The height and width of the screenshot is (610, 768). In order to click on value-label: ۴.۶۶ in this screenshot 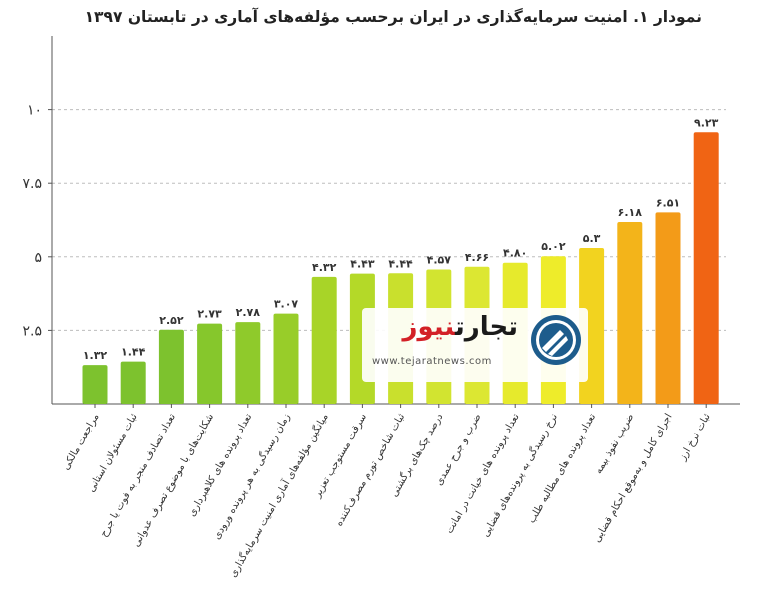, I will do `click(477, 257)`.